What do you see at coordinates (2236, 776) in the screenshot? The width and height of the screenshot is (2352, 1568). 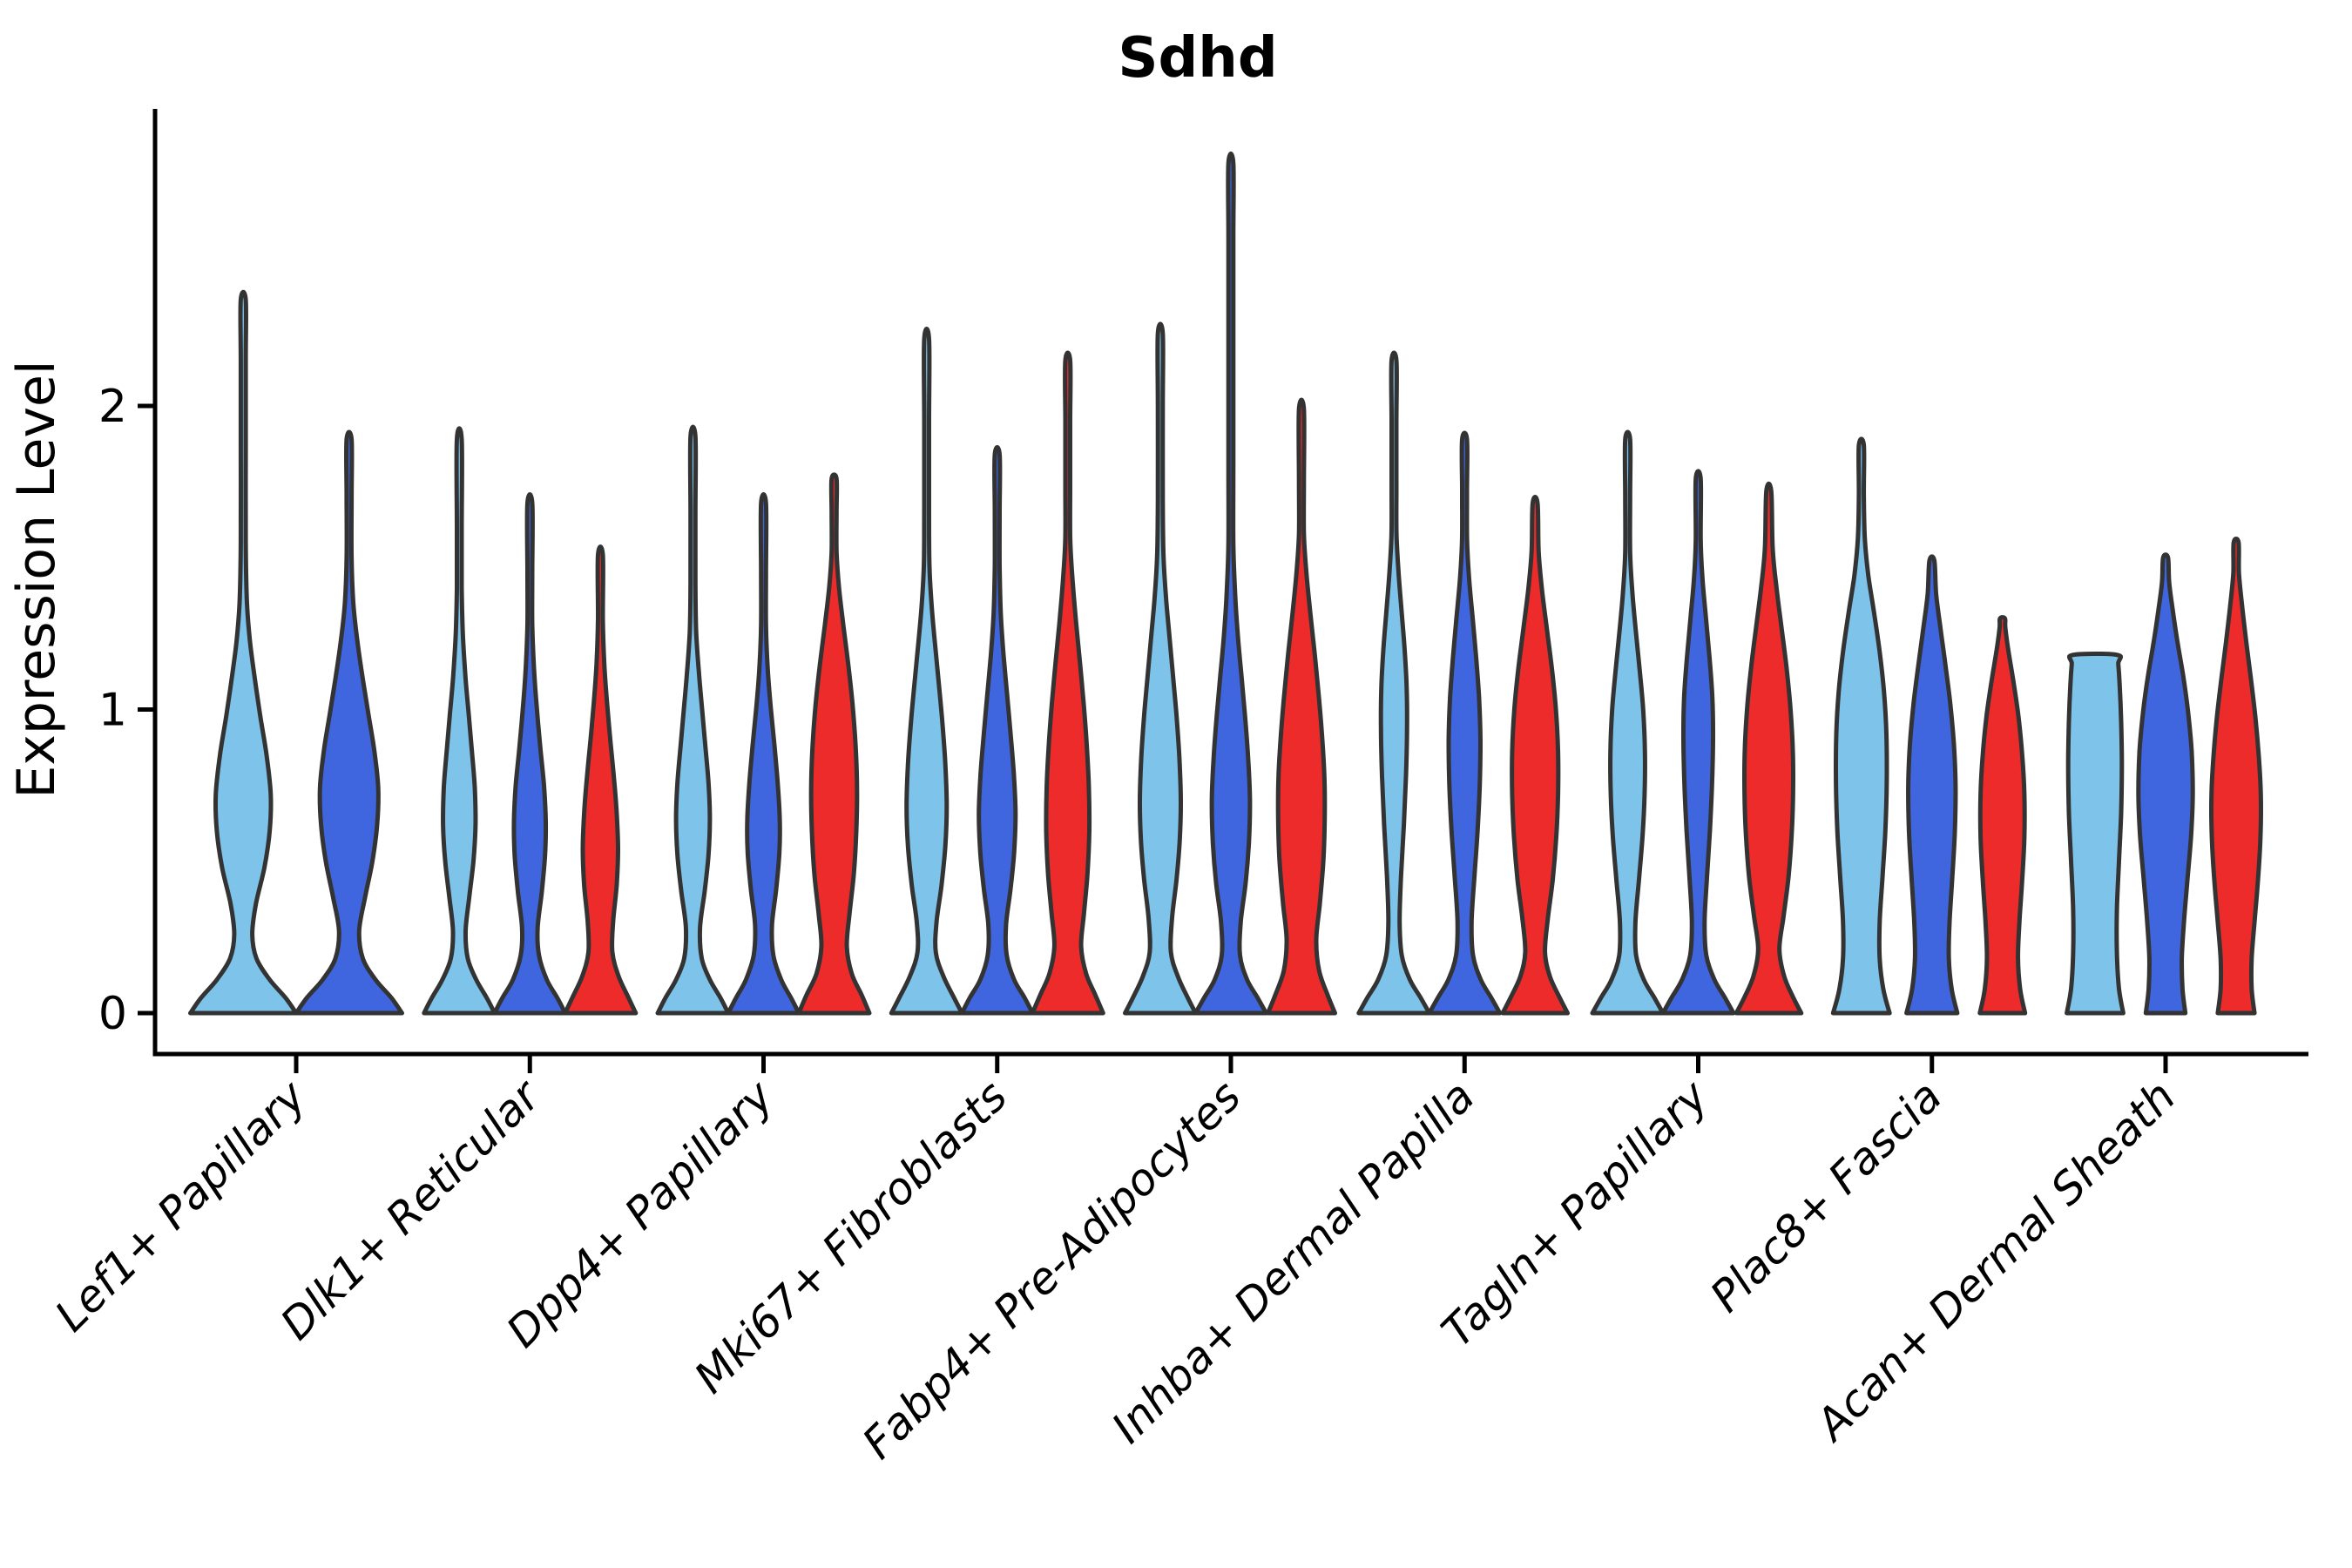 I see `violin-acan-red` at bounding box center [2236, 776].